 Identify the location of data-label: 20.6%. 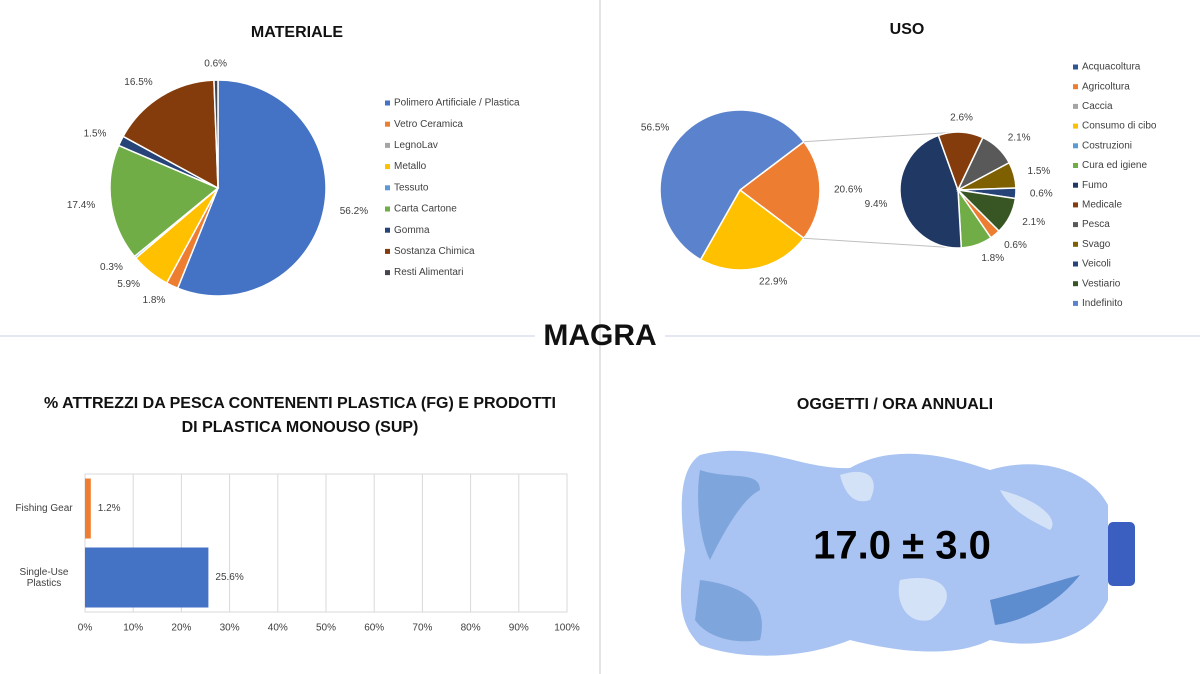
(848, 190).